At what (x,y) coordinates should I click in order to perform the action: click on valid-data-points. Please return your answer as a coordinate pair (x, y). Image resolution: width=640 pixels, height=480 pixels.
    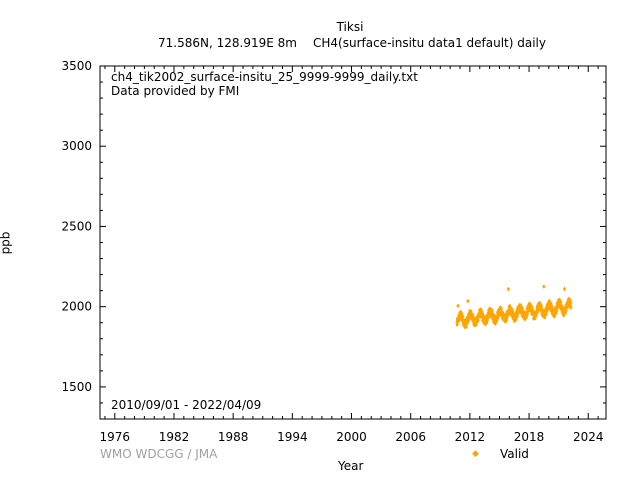
    Looking at the image, I should click on (514, 307).